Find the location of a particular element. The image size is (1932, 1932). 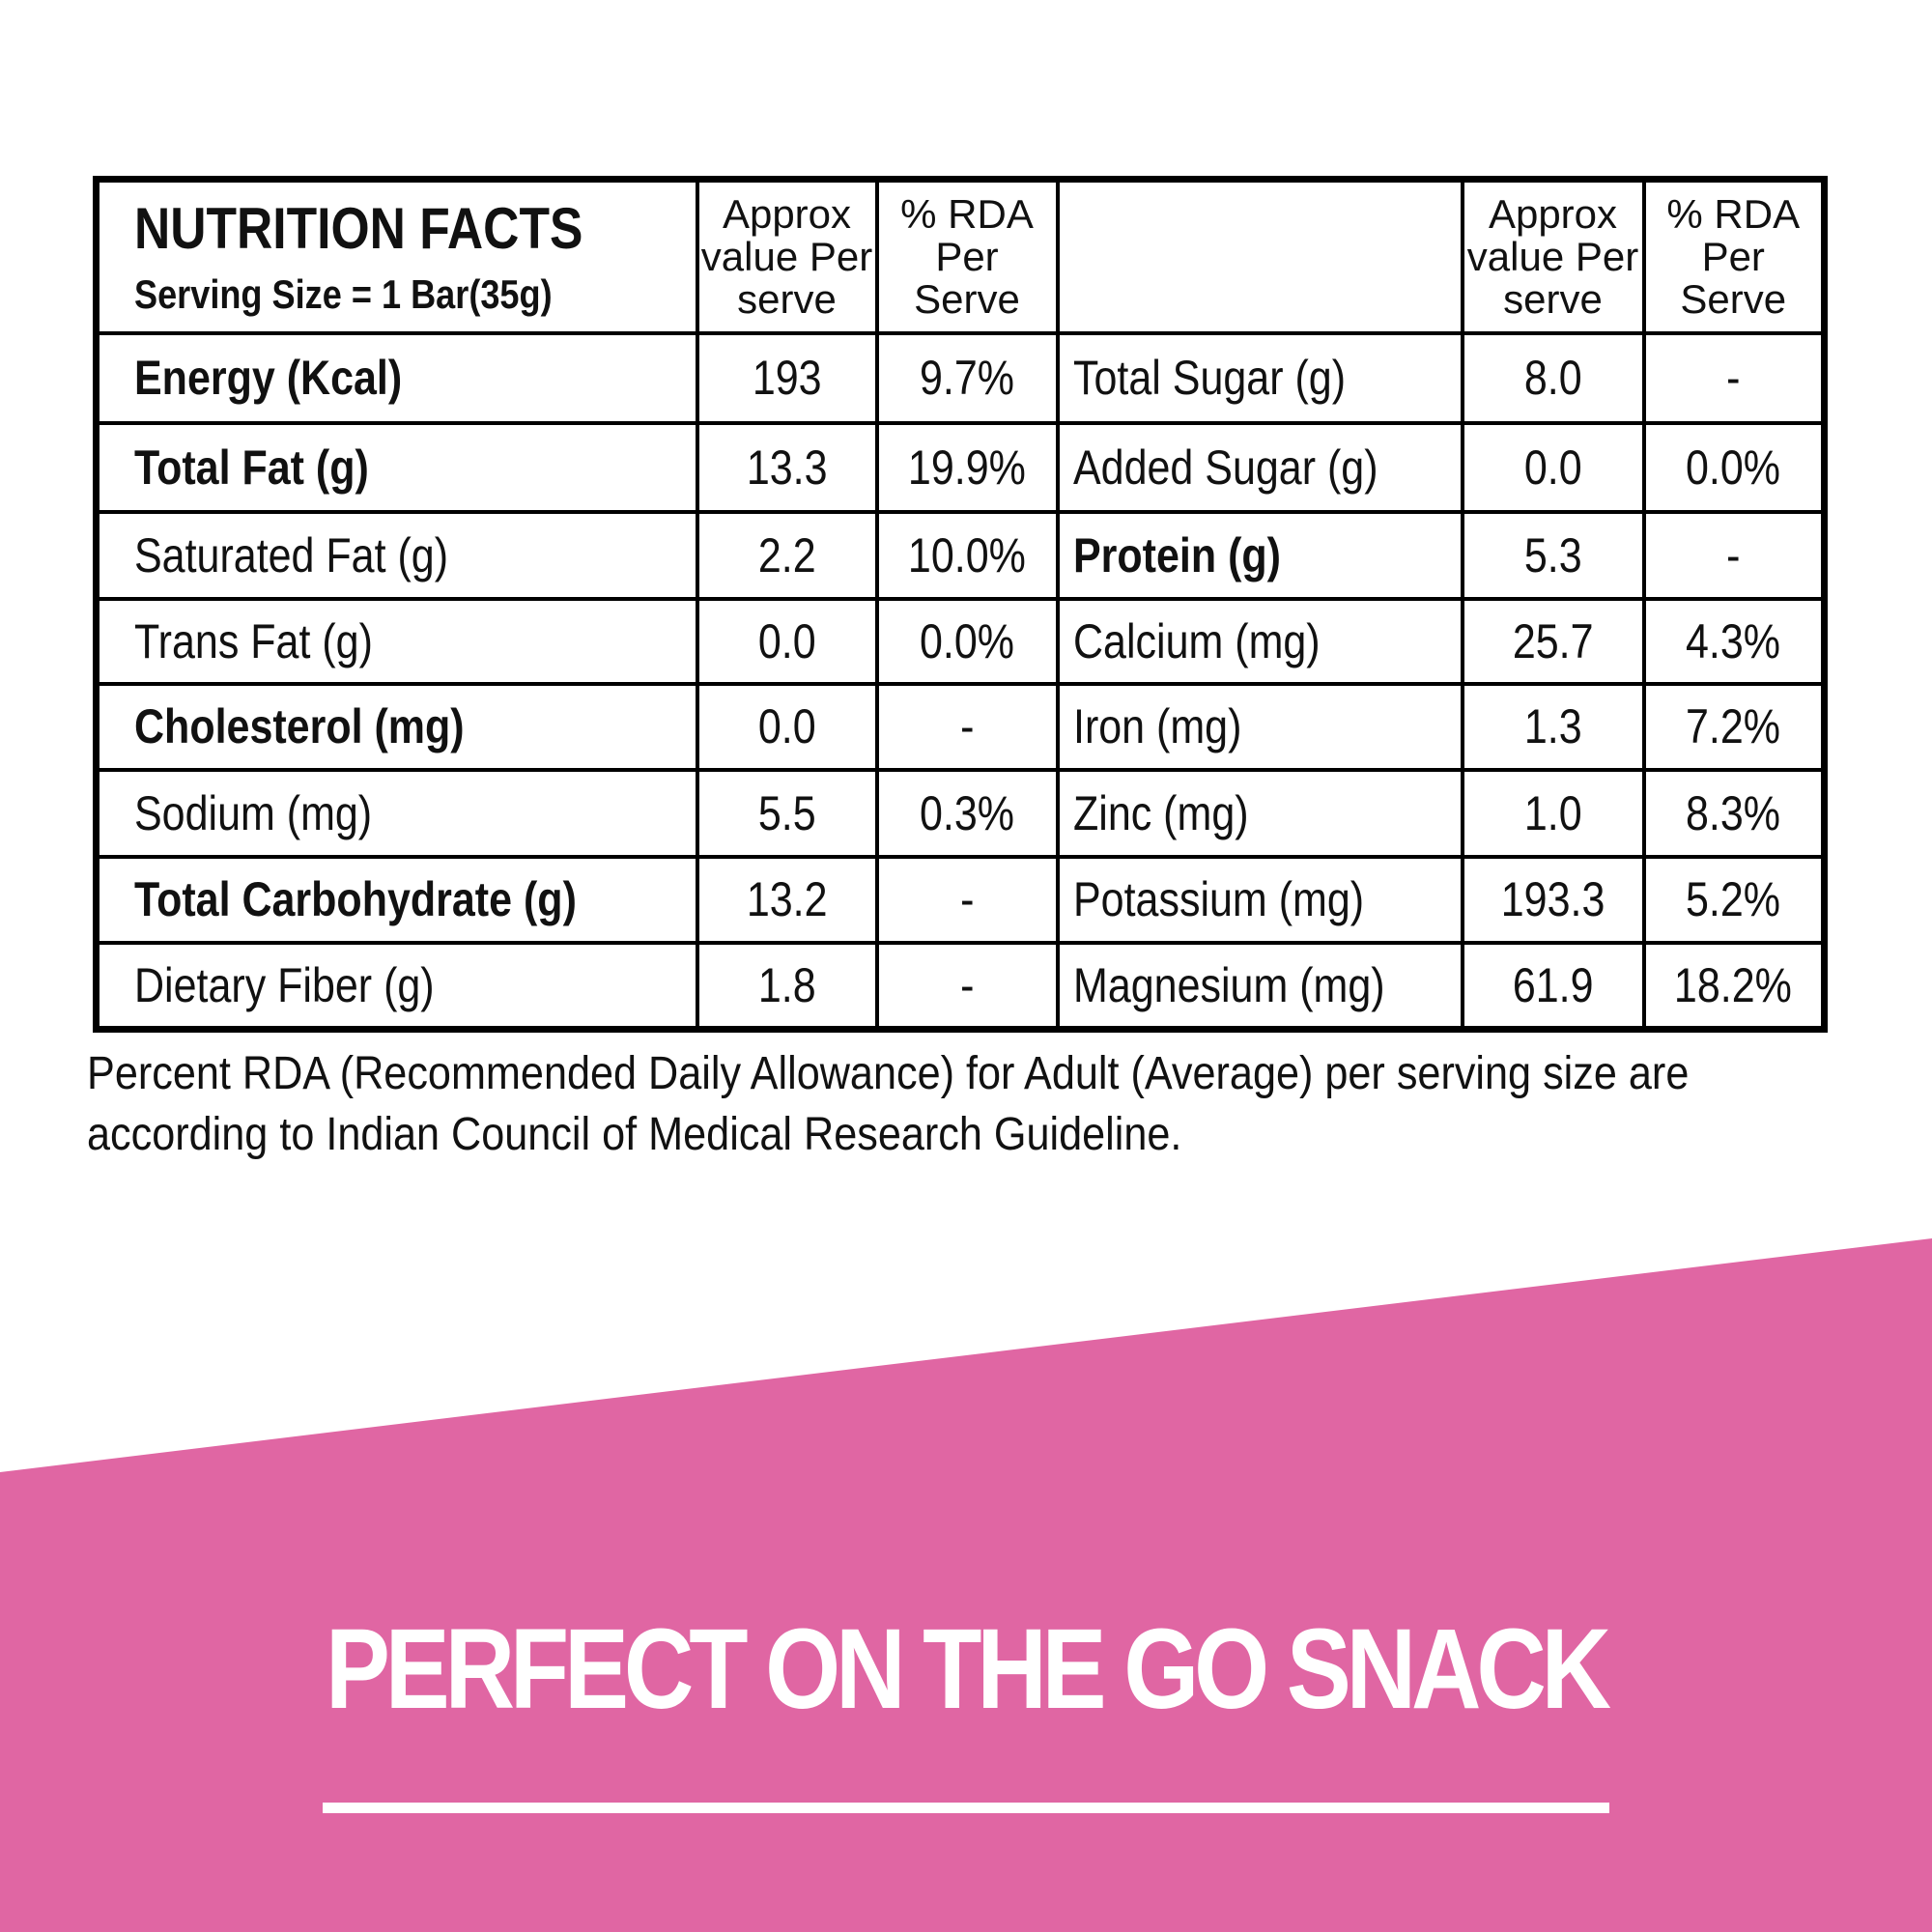

header-approx-value: Approx value Per serve is located at coordinates (787, 256).